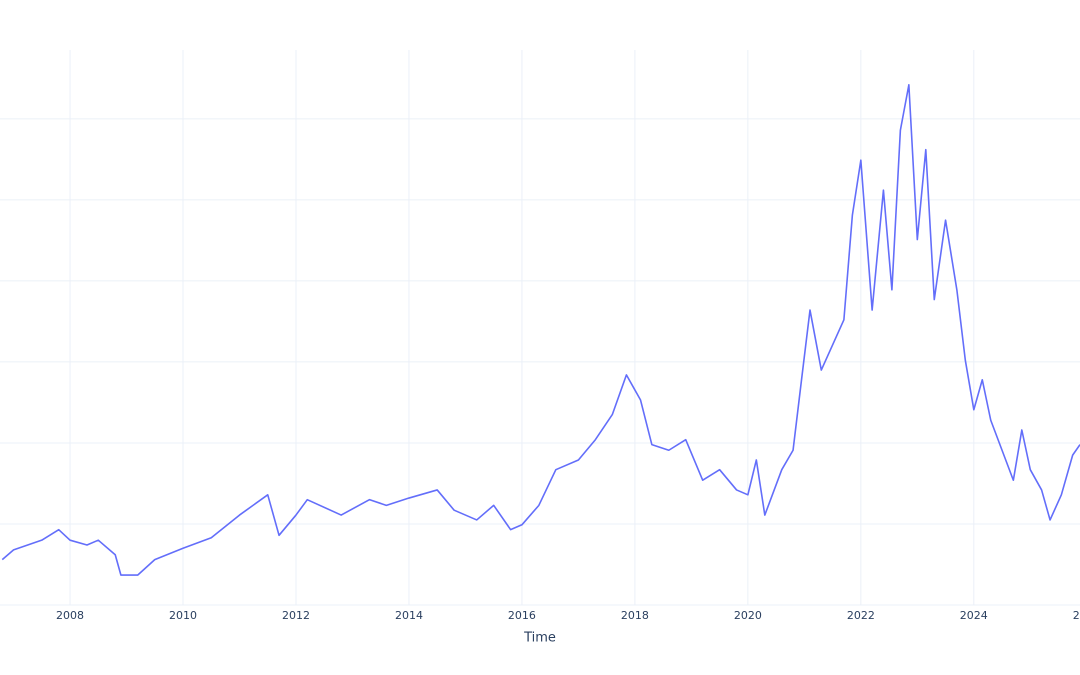  Describe the element at coordinates (635, 615) in the screenshot. I see `x-tick-label: 2018` at that location.